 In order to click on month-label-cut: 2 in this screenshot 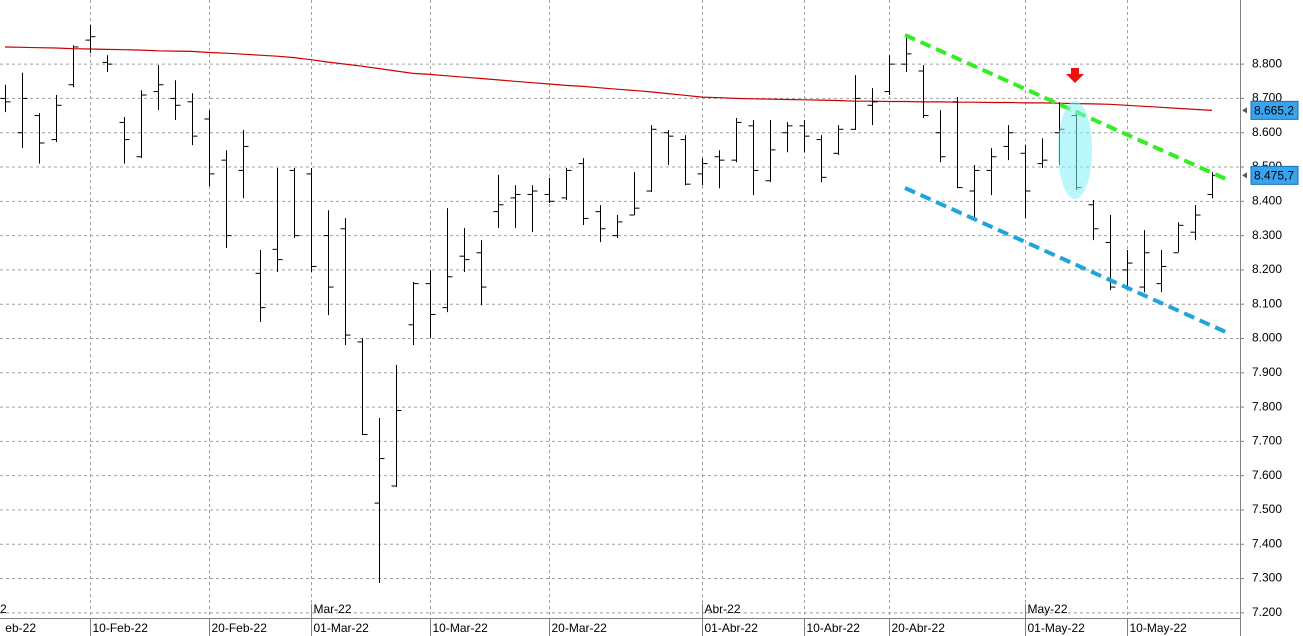, I will do `click(3, 609)`.